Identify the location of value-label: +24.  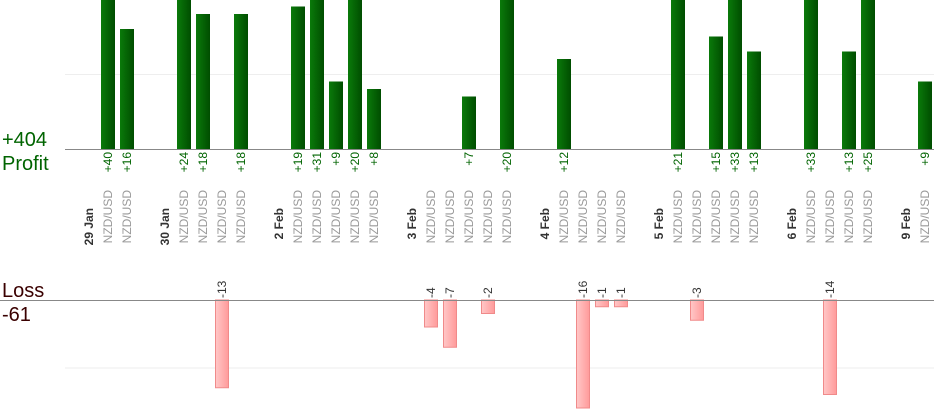
(184, 162).